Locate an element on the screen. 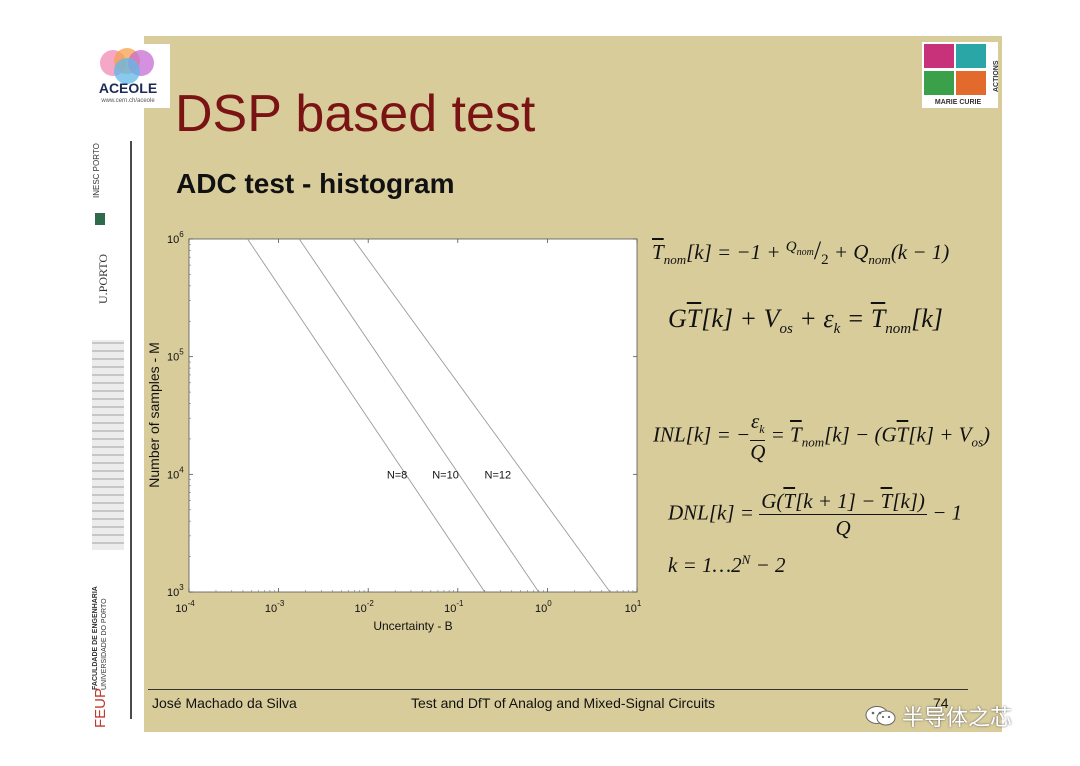 The width and height of the screenshot is (1080, 766). series-label: N=8 is located at coordinates (397, 475).